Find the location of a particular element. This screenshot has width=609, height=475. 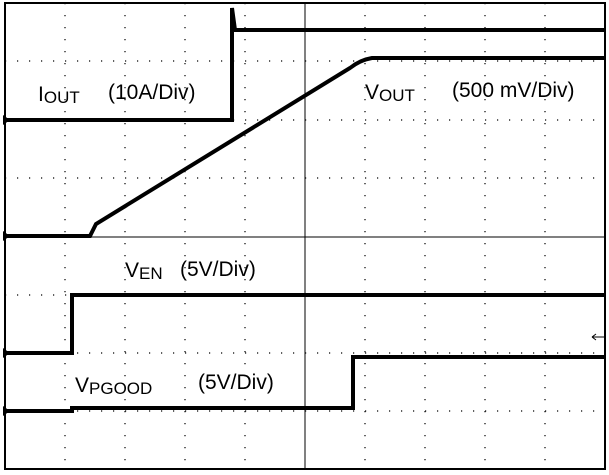

trace-label: VEN is located at coordinates (144, 271).